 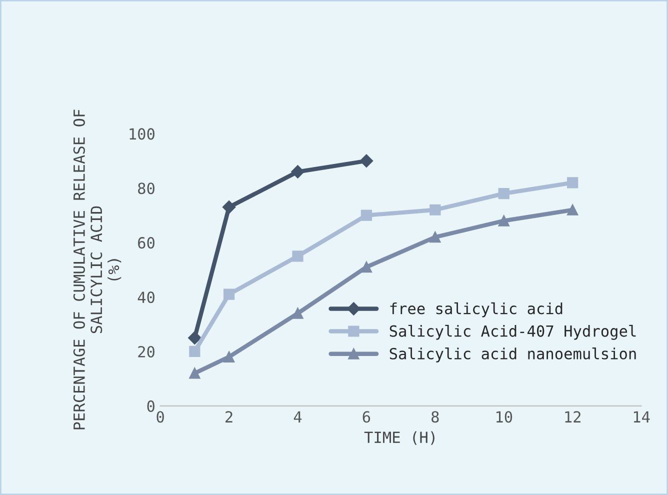 I want to click on y-tick-label: 40, so click(x=146, y=298).